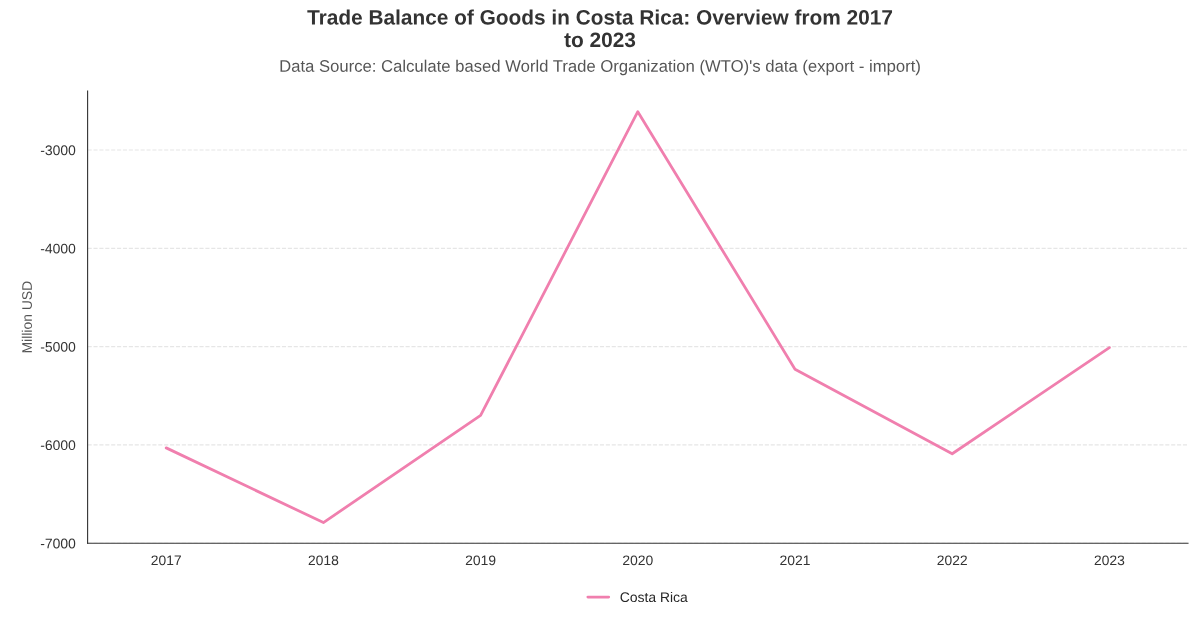  I want to click on x-tick-label: 2023, so click(1109, 560).